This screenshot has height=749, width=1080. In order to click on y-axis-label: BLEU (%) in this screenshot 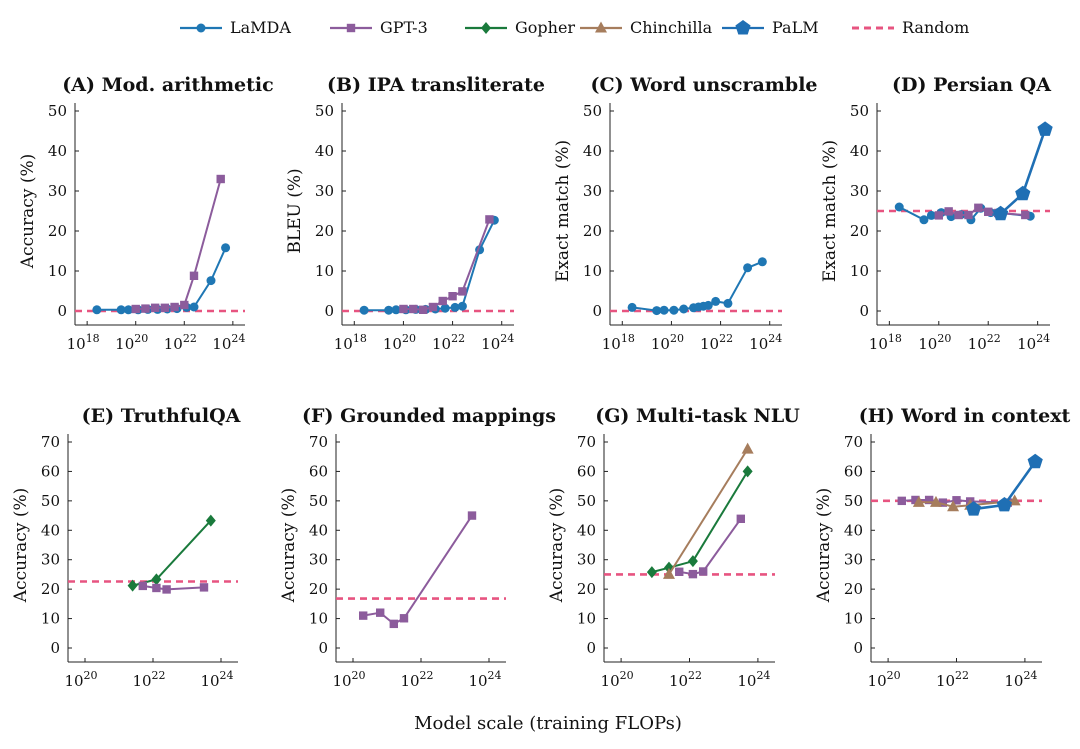, I will do `click(295, 210)`.